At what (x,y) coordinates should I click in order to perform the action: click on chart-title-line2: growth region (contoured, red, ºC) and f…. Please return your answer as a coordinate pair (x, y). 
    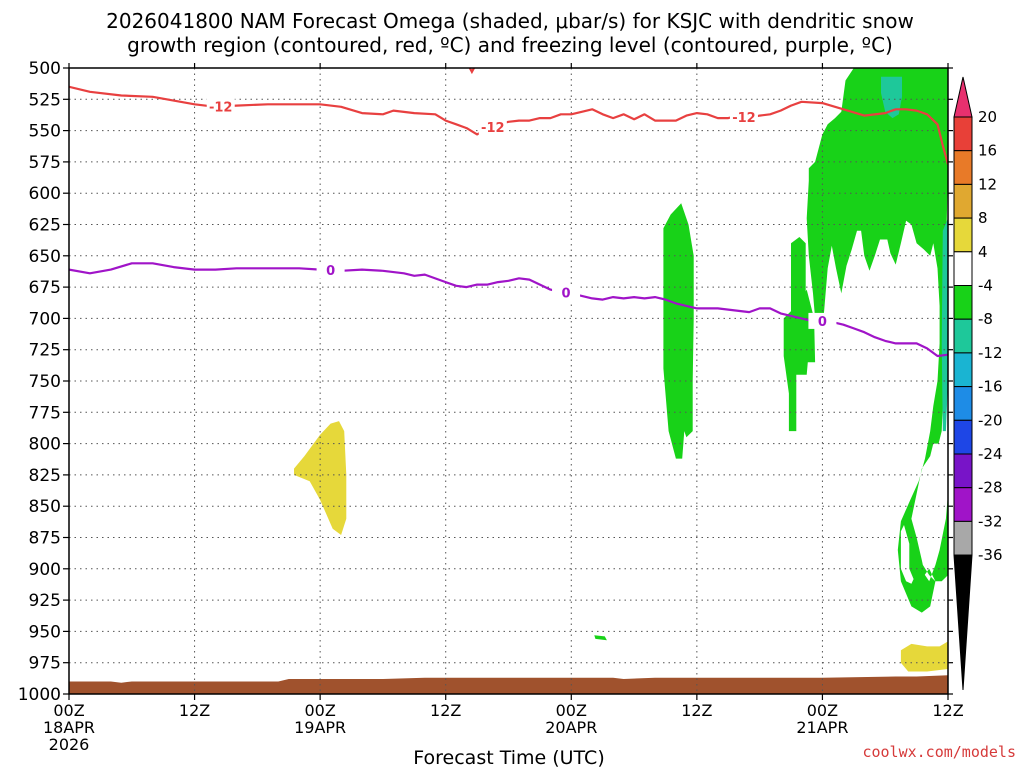
    Looking at the image, I should click on (510, 45).